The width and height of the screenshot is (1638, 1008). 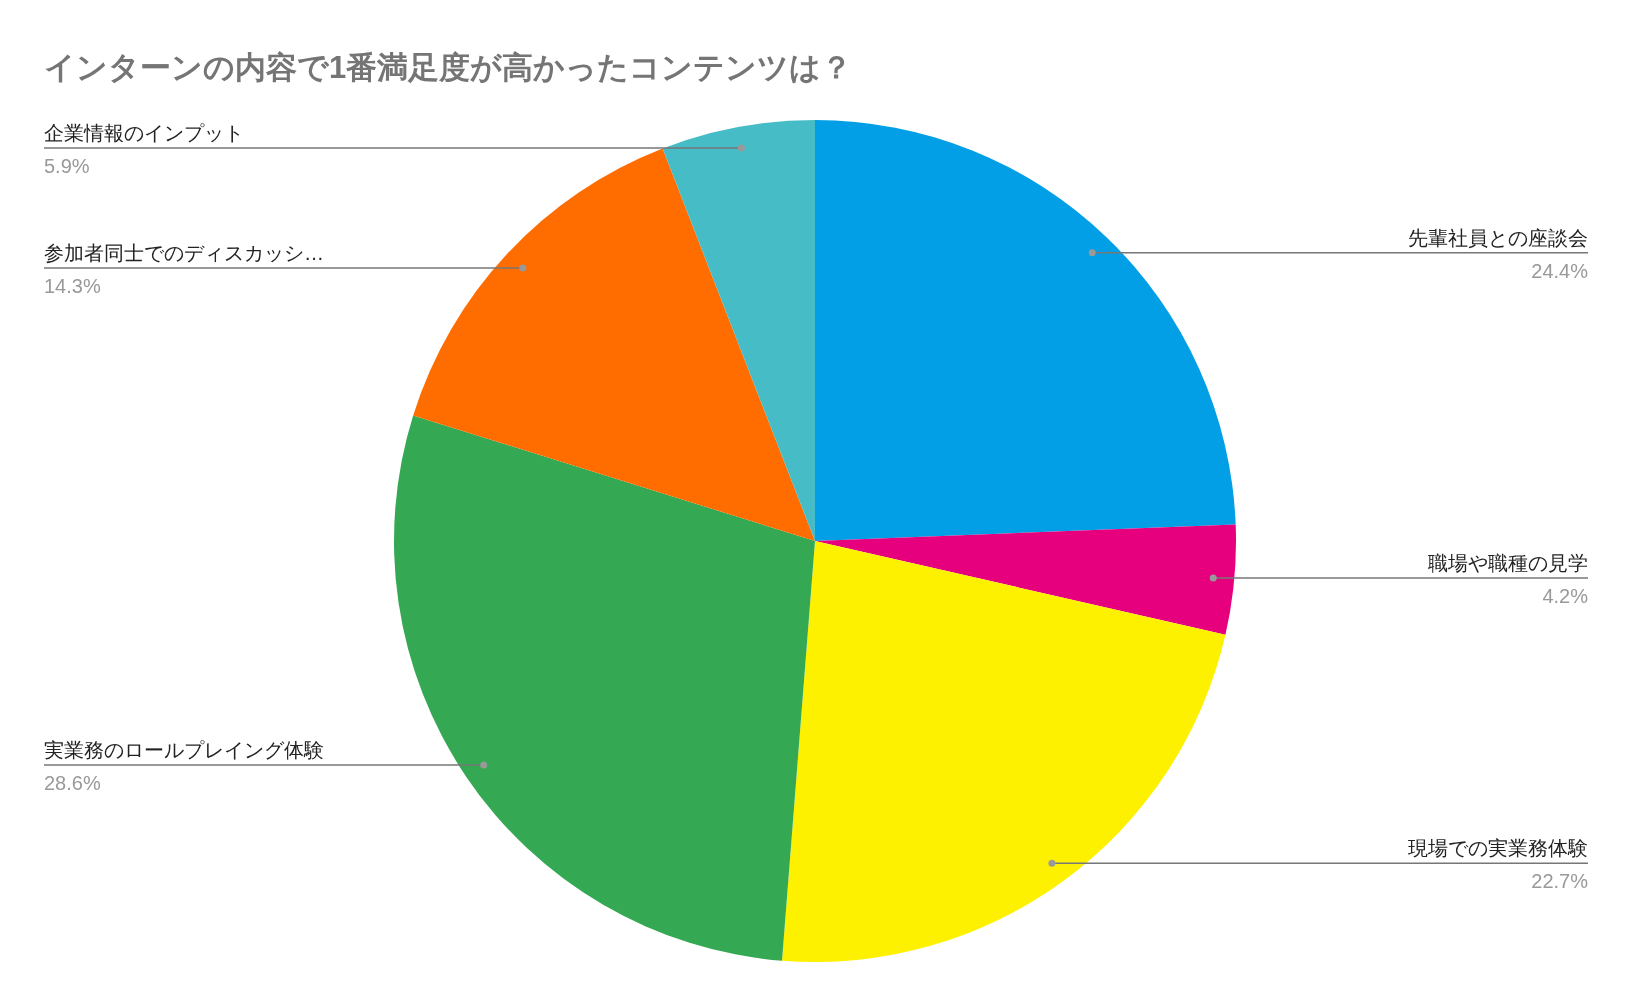 I want to click on slice-label: 先輩社員との座談会, so click(x=1498, y=237).